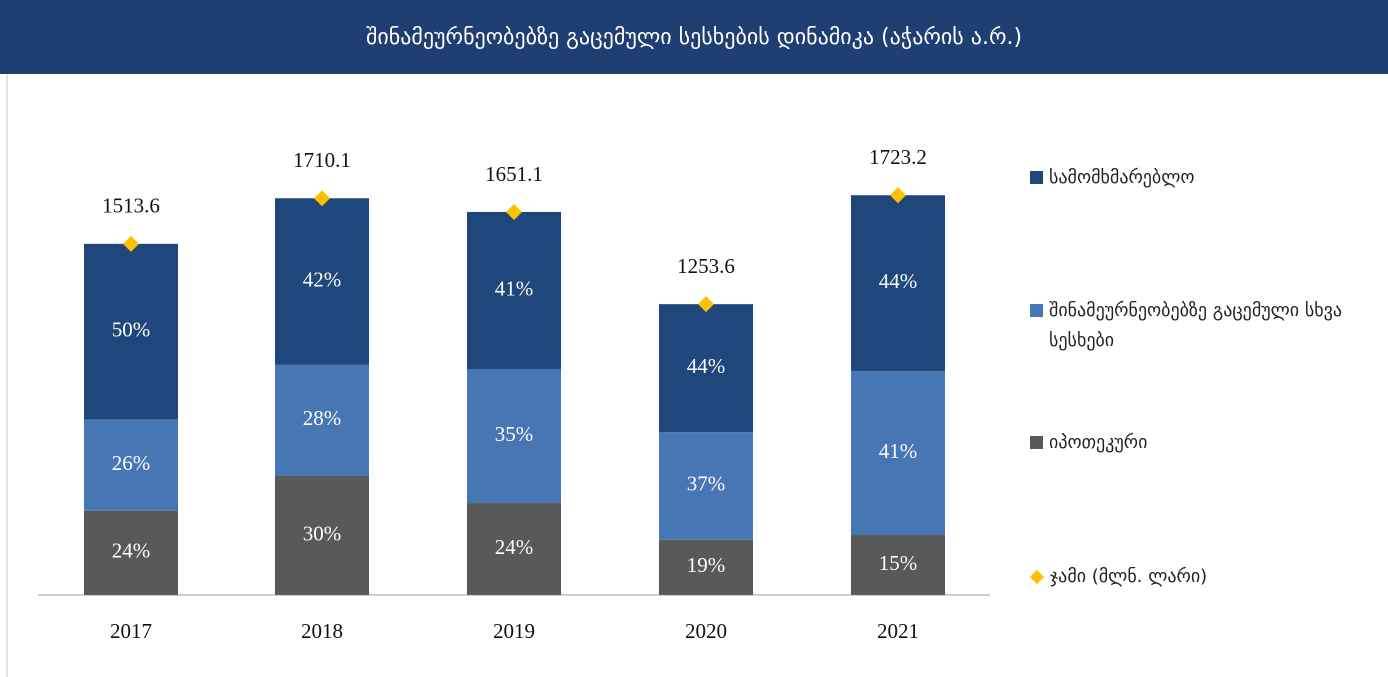  Describe the element at coordinates (706, 631) in the screenshot. I see `x-tick-label: 2020` at that location.